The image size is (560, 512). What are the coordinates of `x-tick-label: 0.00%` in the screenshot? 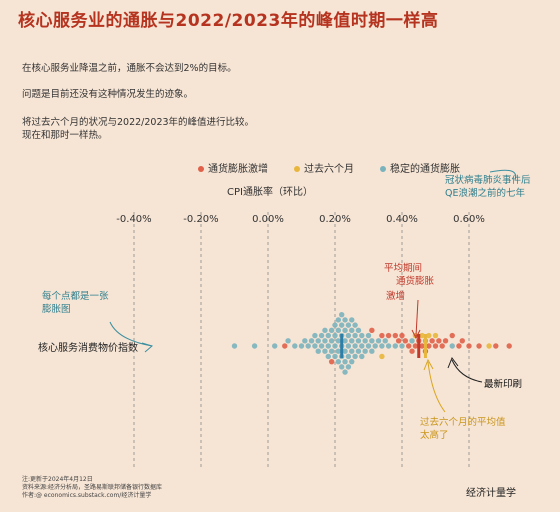 It's located at (268, 219).